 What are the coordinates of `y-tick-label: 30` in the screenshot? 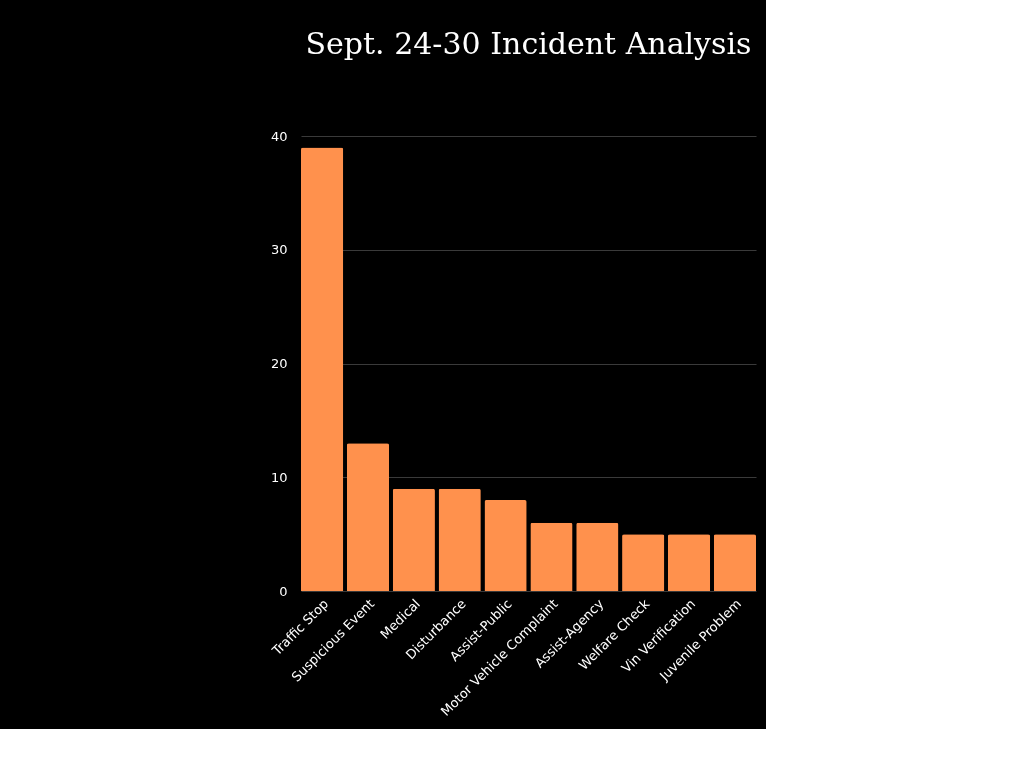 It's located at (279, 250).